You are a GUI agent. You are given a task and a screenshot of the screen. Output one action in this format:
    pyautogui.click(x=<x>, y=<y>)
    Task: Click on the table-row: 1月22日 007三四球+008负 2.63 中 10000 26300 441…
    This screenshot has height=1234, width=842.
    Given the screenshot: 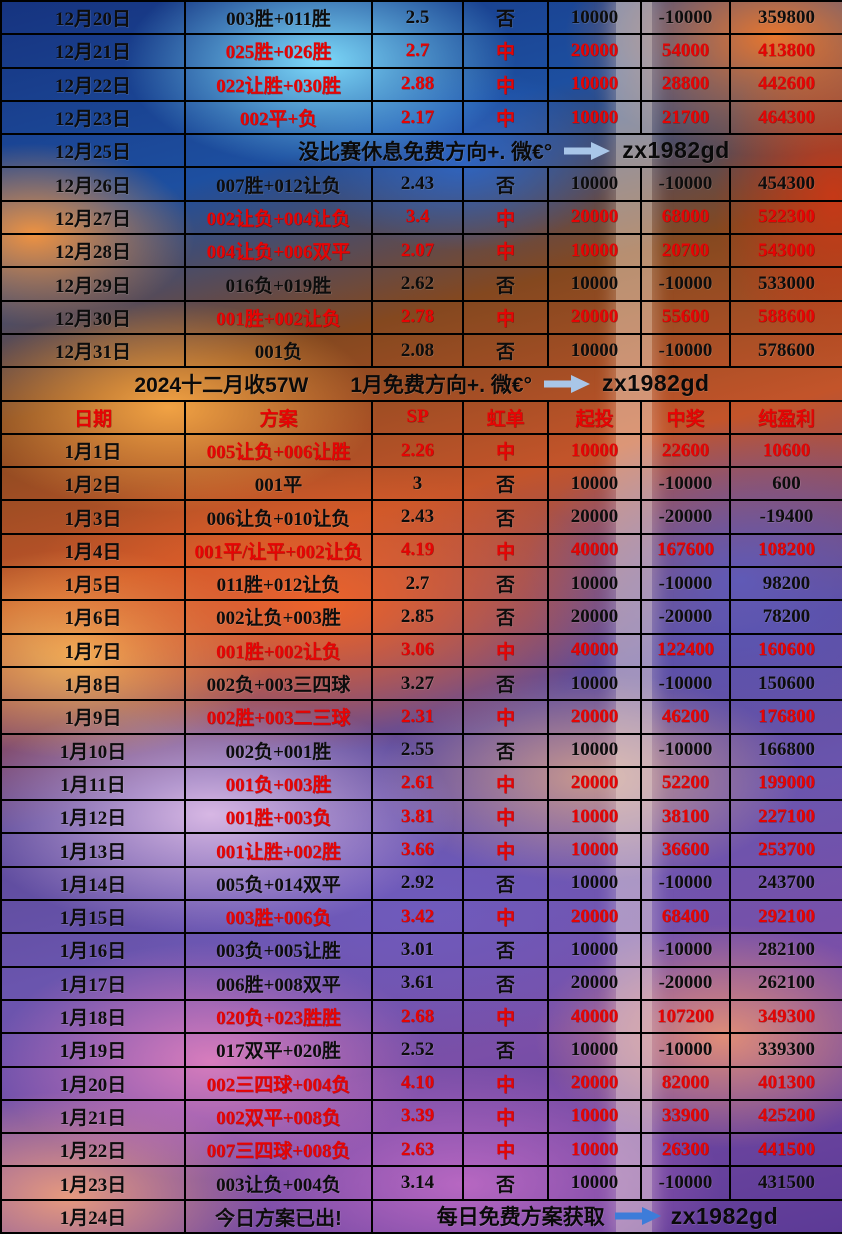 What is the action you would take?
    pyautogui.click(x=422, y=1151)
    